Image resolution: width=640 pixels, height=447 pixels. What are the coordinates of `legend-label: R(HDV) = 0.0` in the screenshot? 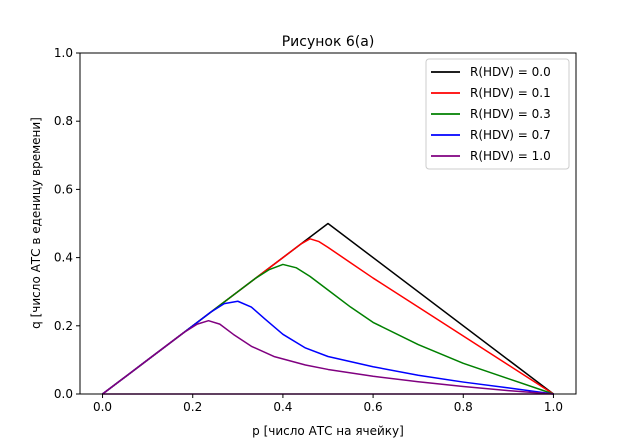 It's located at (510, 72).